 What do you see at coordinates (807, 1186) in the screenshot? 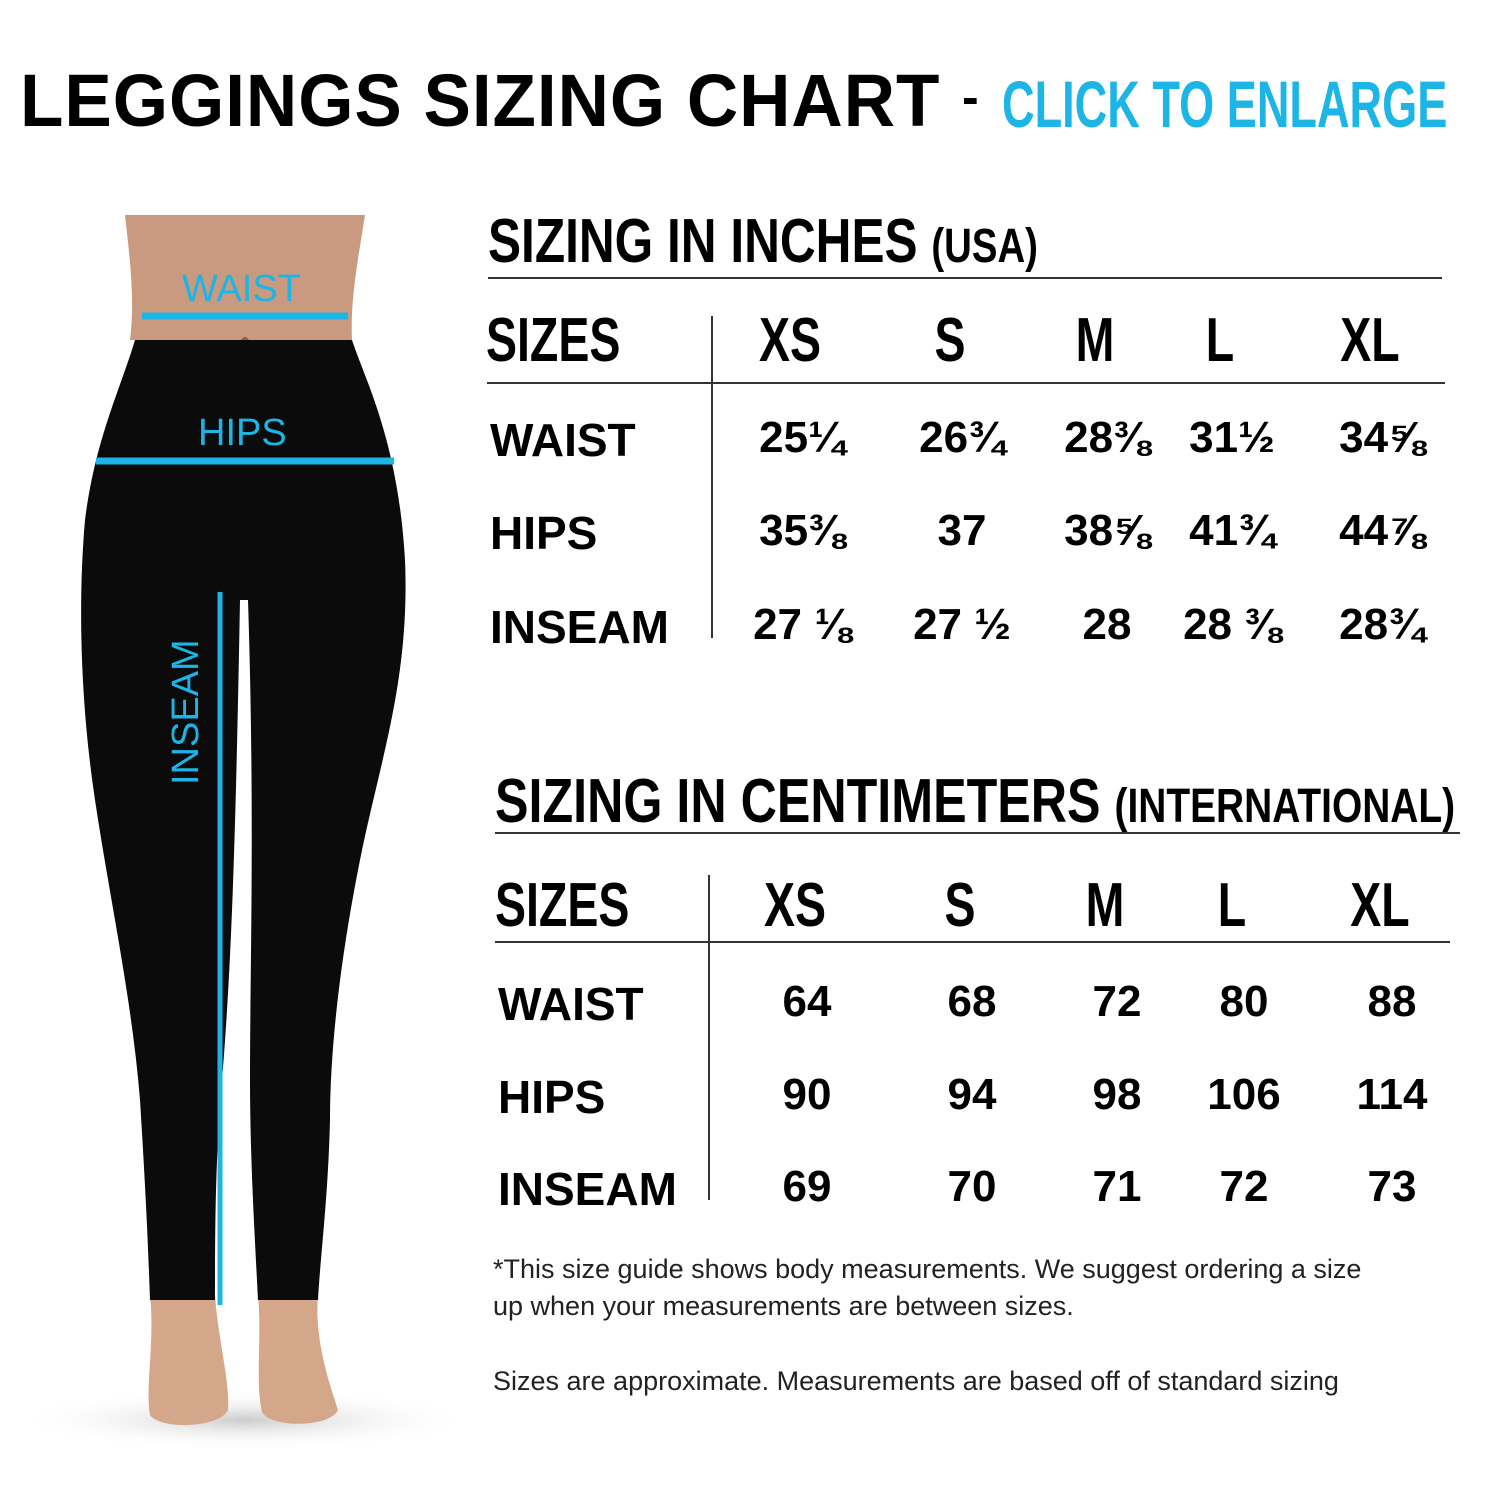
I see `table-cell: 69` at bounding box center [807, 1186].